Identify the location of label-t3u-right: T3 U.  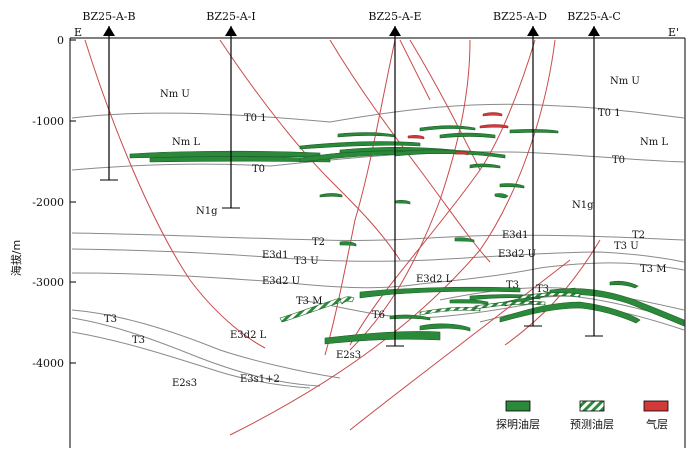
(626, 246).